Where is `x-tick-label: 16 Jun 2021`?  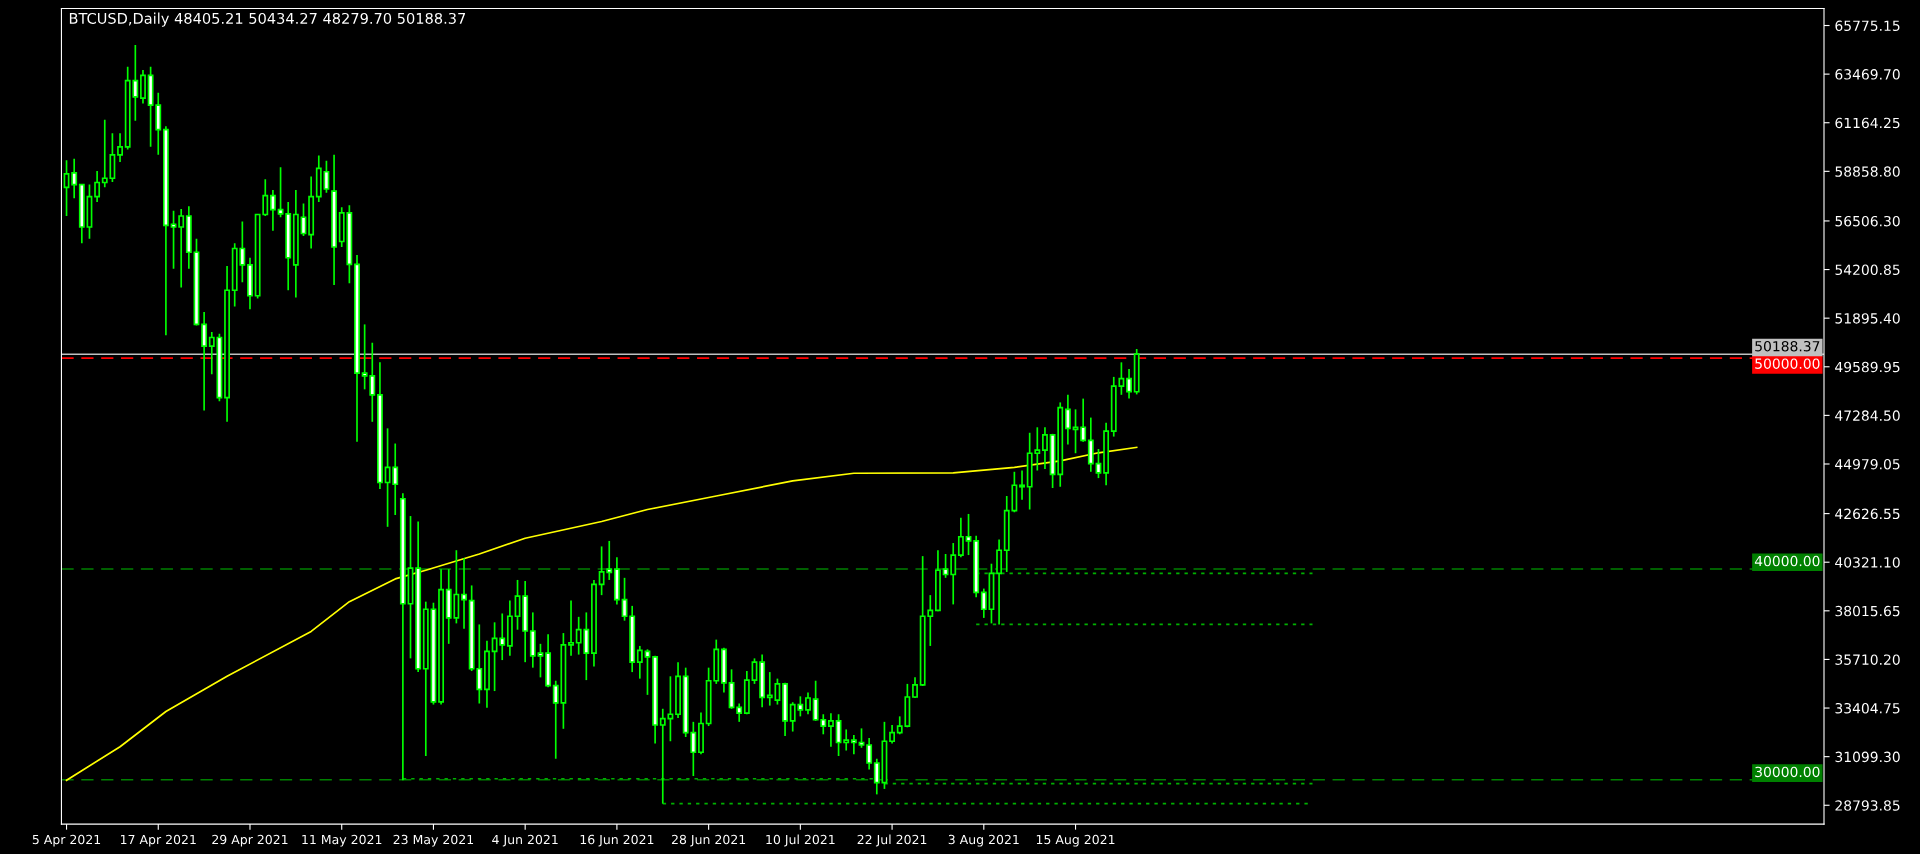
x-tick-label: 16 Jun 2021 is located at coordinates (617, 840).